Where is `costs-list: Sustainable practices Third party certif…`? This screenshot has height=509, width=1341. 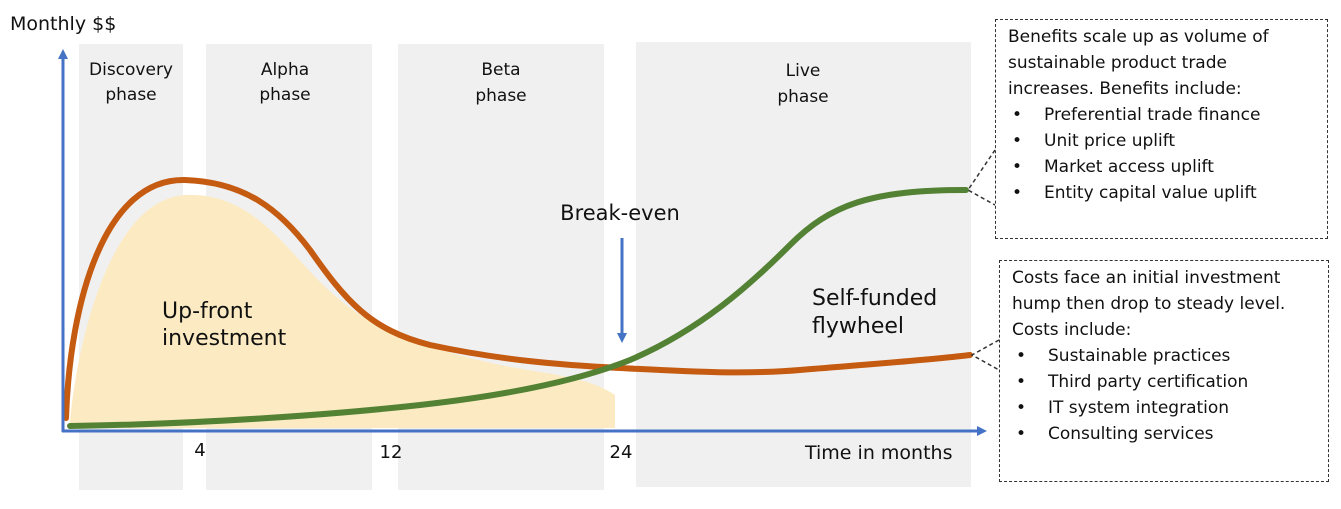
costs-list: Sustainable practices Third party certif… is located at coordinates (1166, 395).